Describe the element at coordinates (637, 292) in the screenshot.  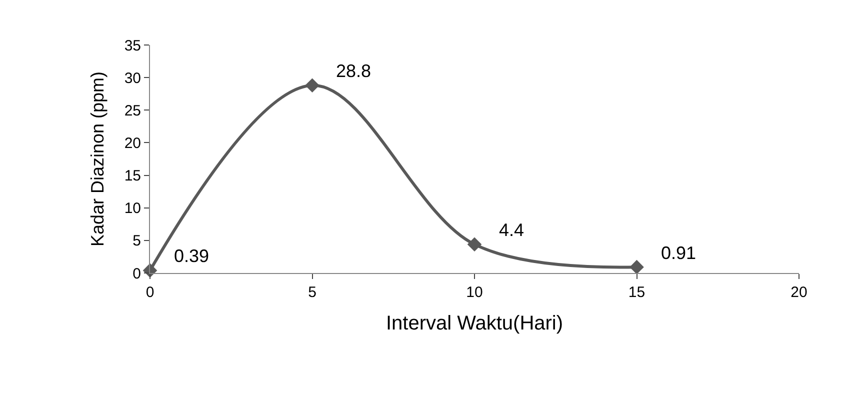
I see `x-tick-label: 15` at that location.